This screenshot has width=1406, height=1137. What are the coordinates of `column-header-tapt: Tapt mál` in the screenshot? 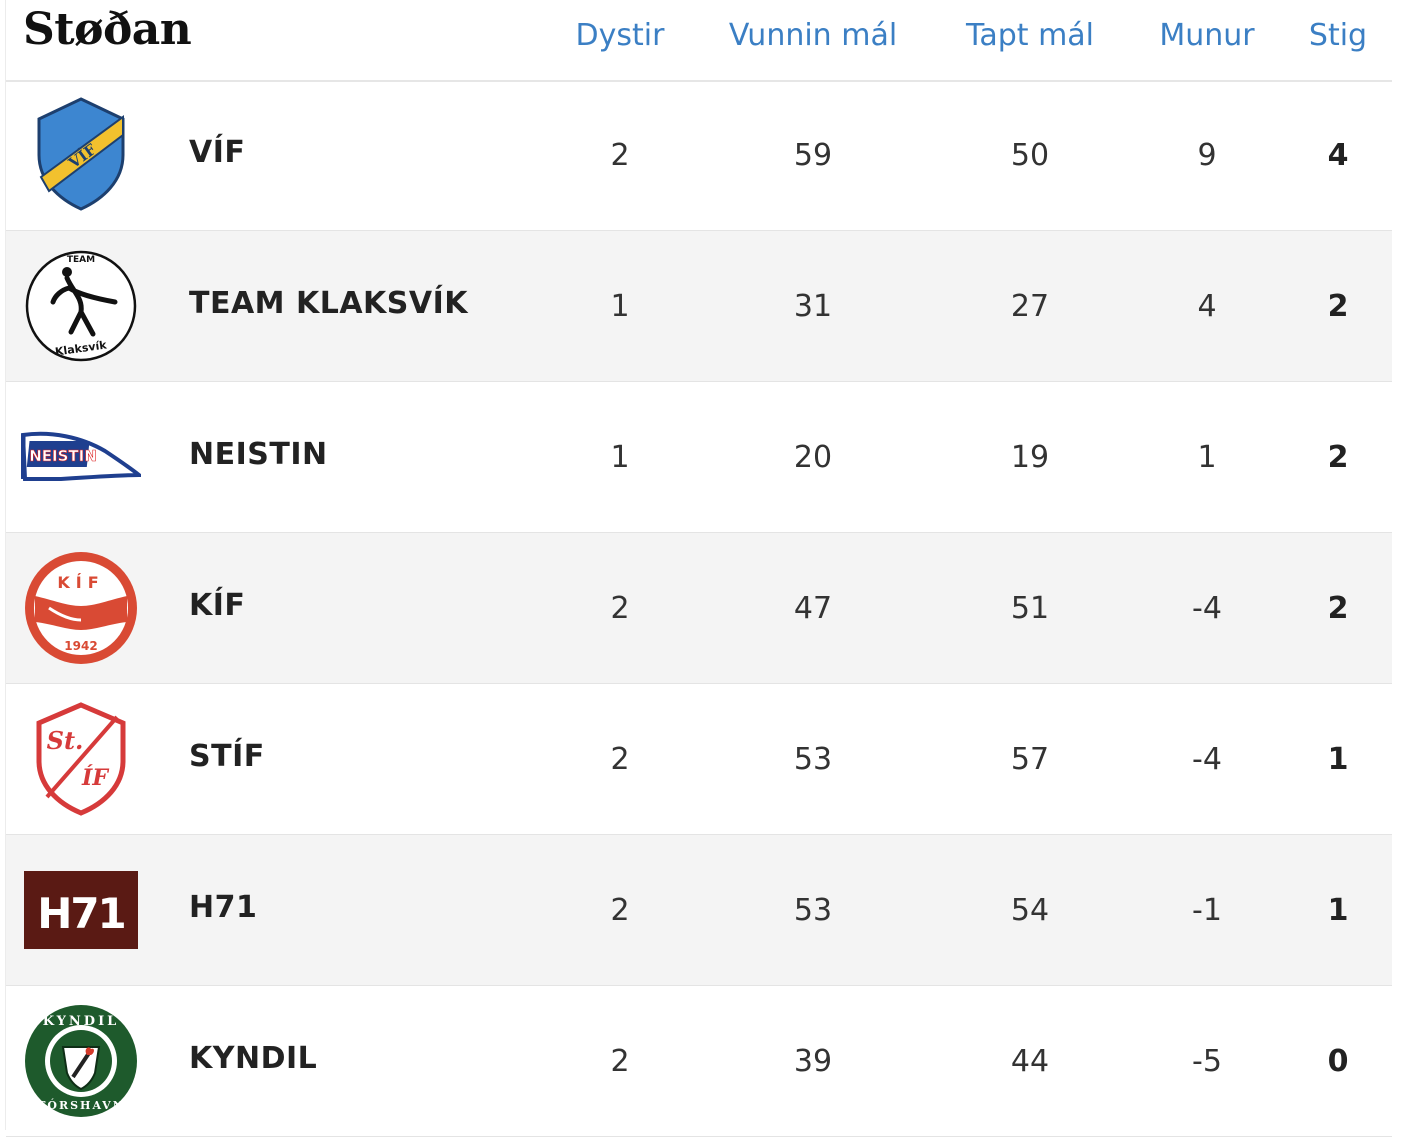 It's located at (1030, 35).